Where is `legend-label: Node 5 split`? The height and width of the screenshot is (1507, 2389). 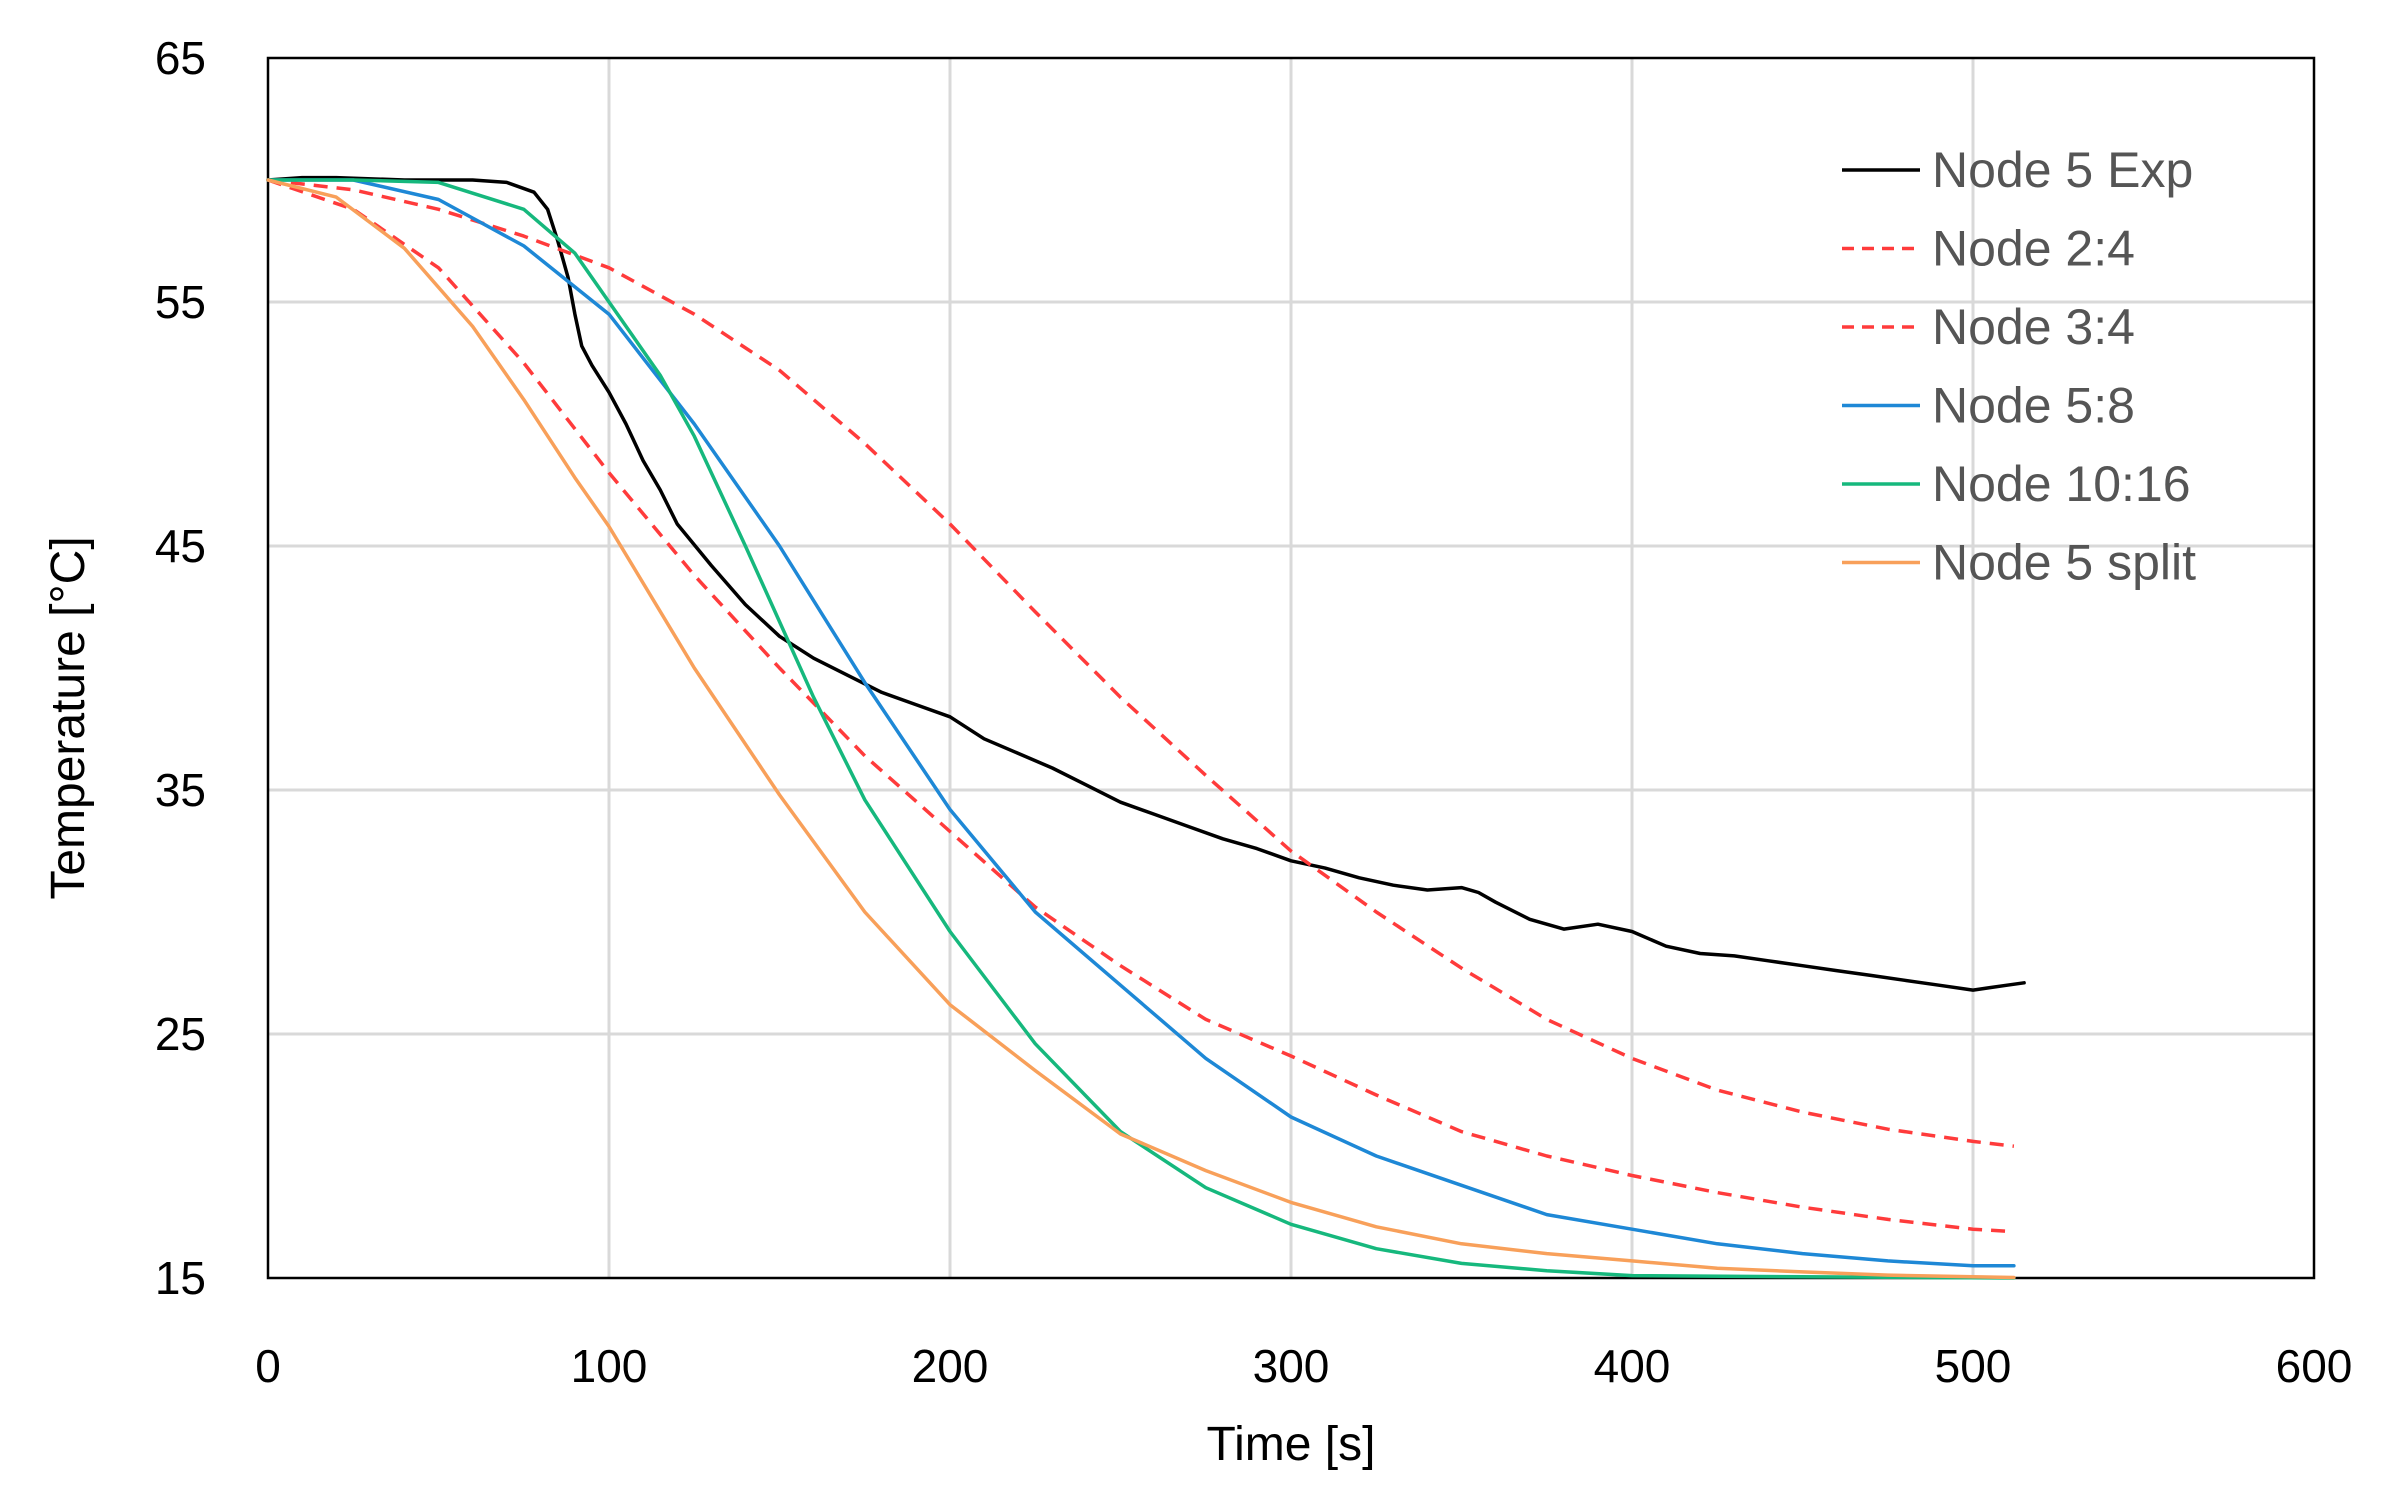
legend-label: Node 5 split is located at coordinates (2064, 563).